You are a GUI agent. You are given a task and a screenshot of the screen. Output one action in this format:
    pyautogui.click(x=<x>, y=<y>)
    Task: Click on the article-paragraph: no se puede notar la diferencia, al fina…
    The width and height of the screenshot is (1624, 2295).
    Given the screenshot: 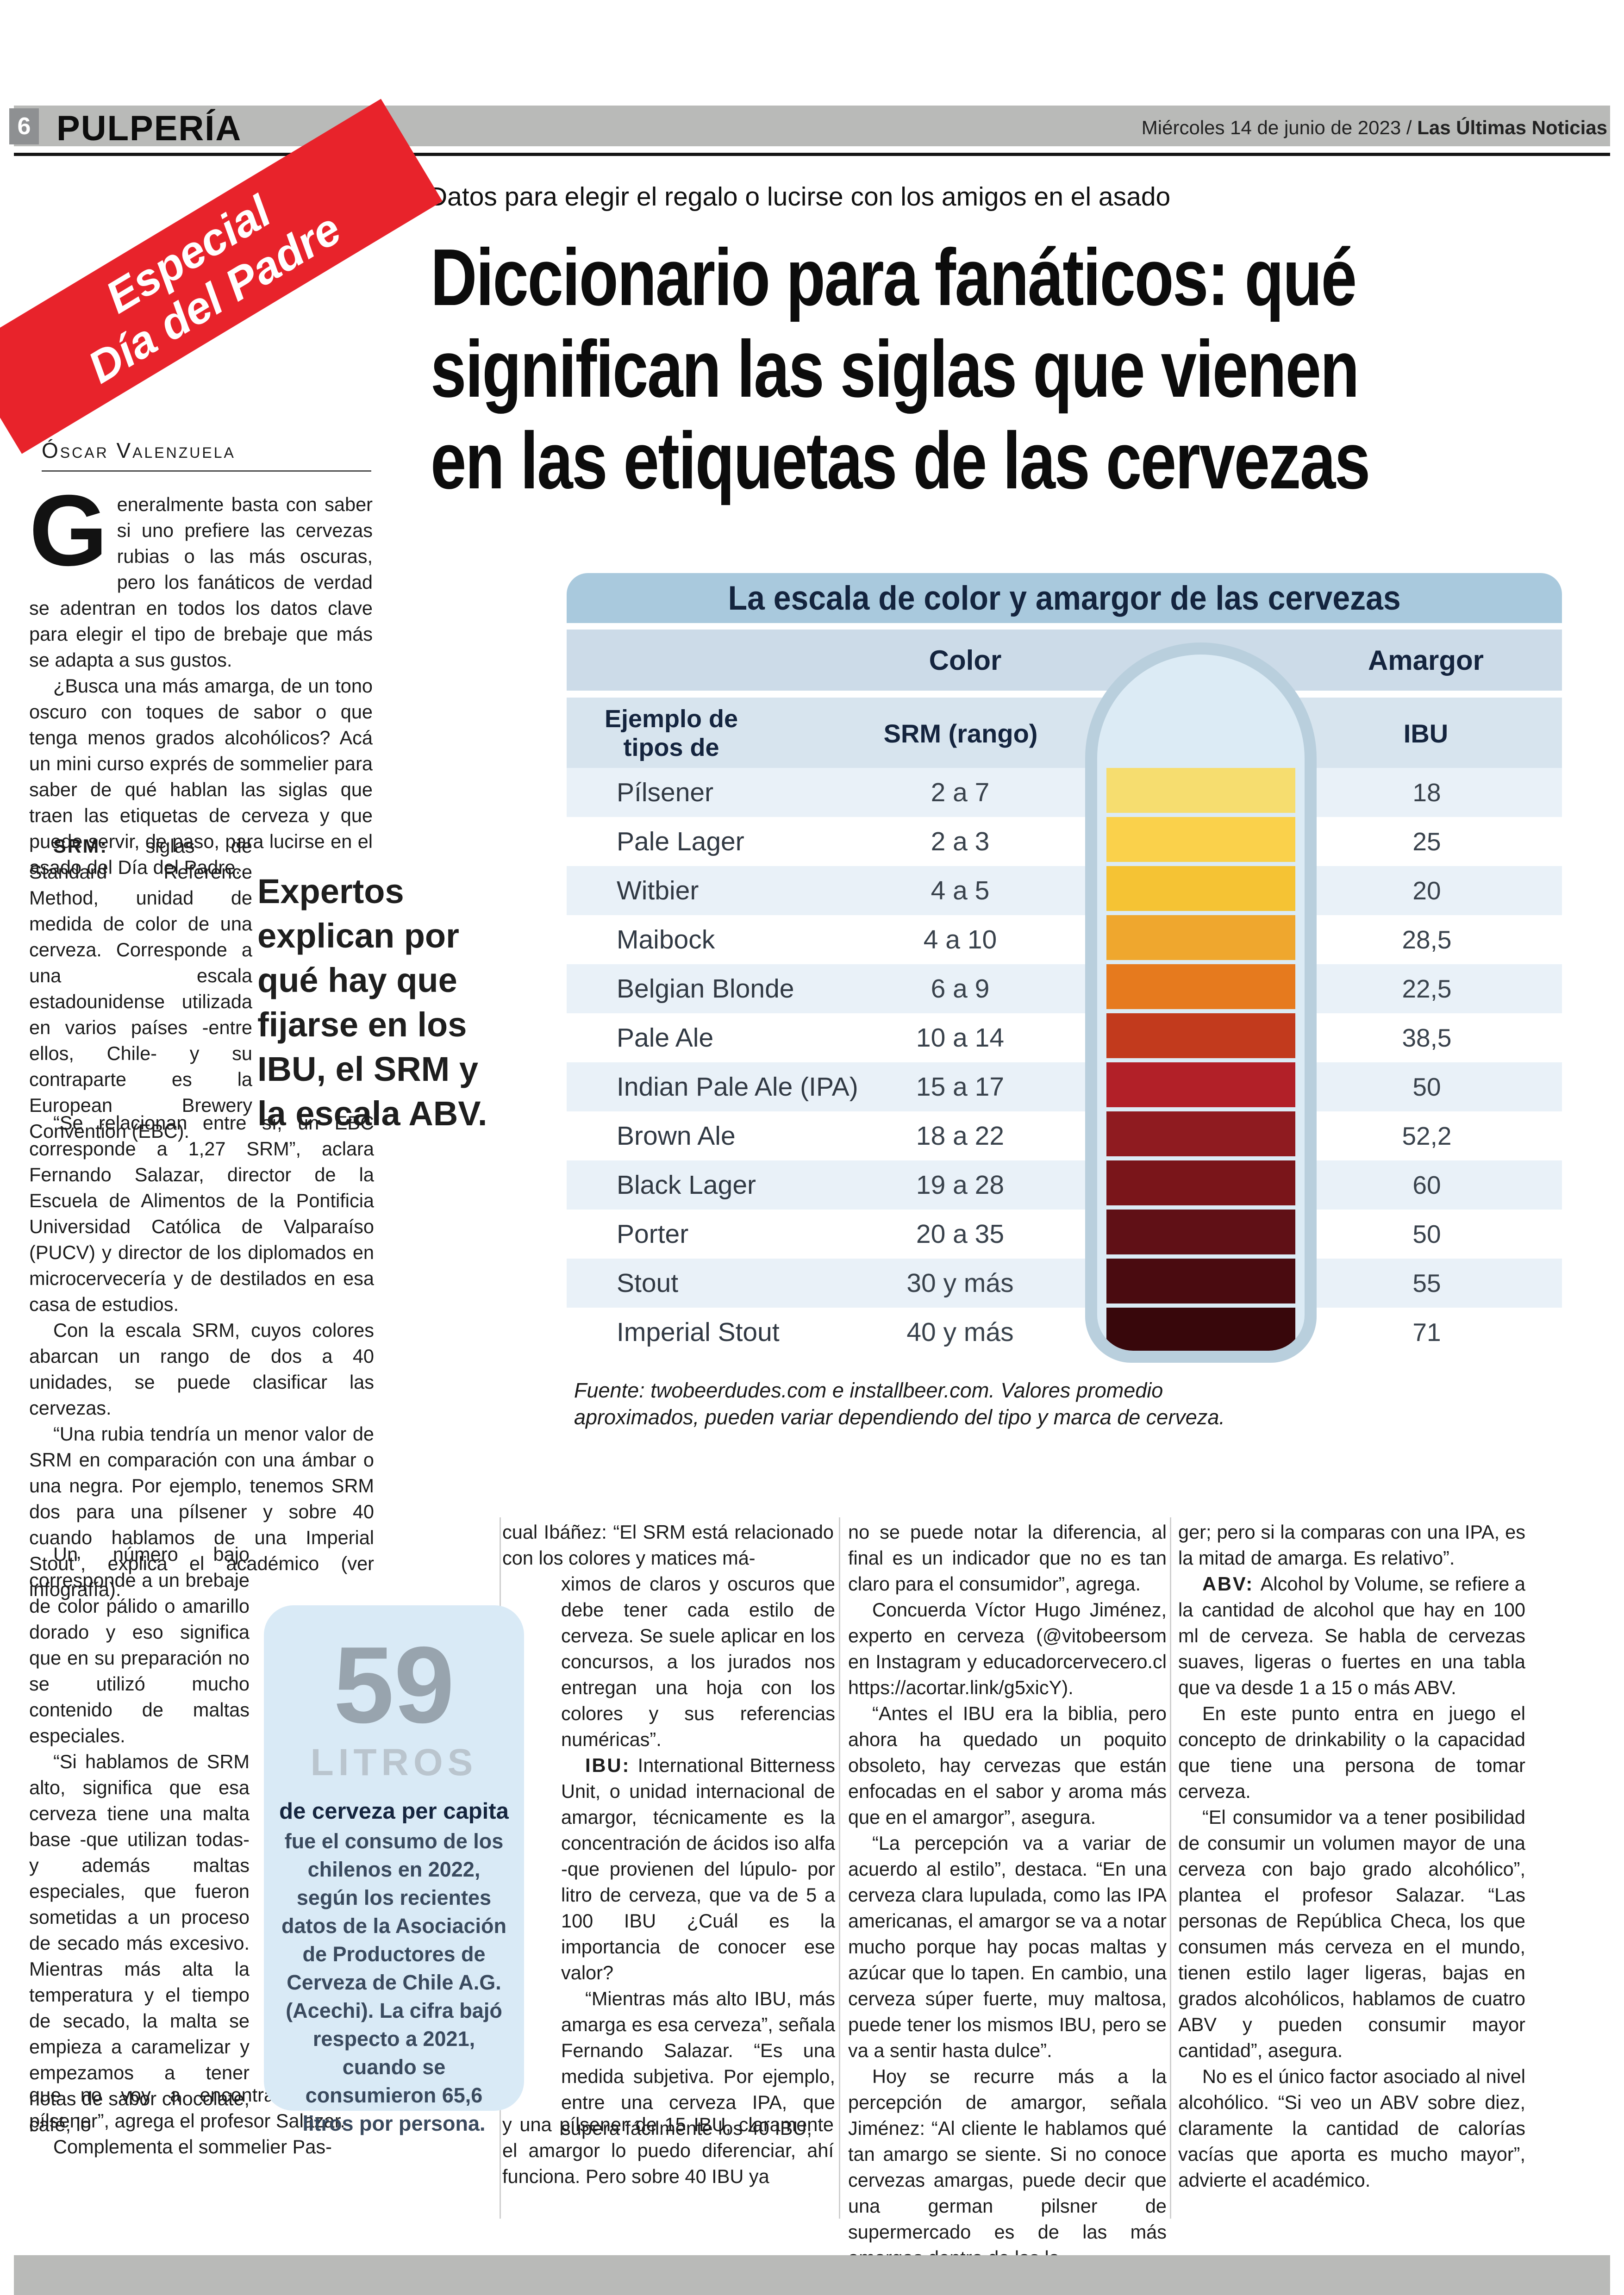 What is the action you would take?
    pyautogui.click(x=1007, y=1558)
    